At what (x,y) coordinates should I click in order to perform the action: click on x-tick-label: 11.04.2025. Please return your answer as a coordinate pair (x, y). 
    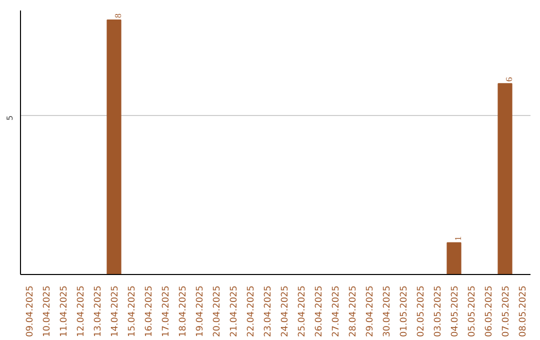
    Looking at the image, I should click on (65, 312).